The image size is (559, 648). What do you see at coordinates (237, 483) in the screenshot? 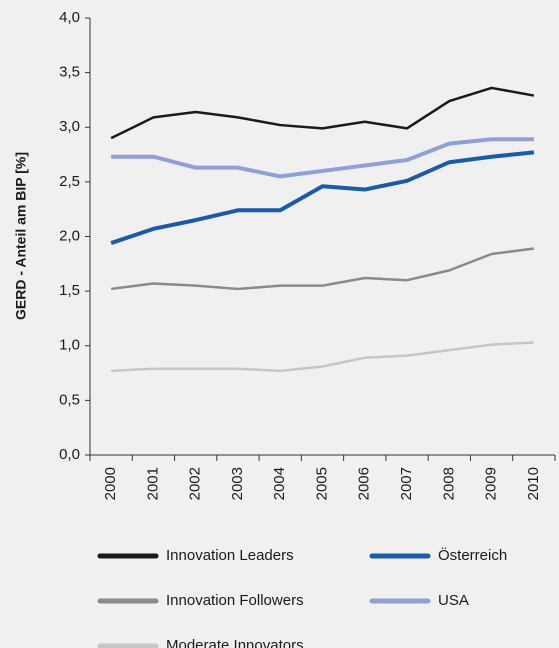
I see `x-tick-label: 2003` at bounding box center [237, 483].